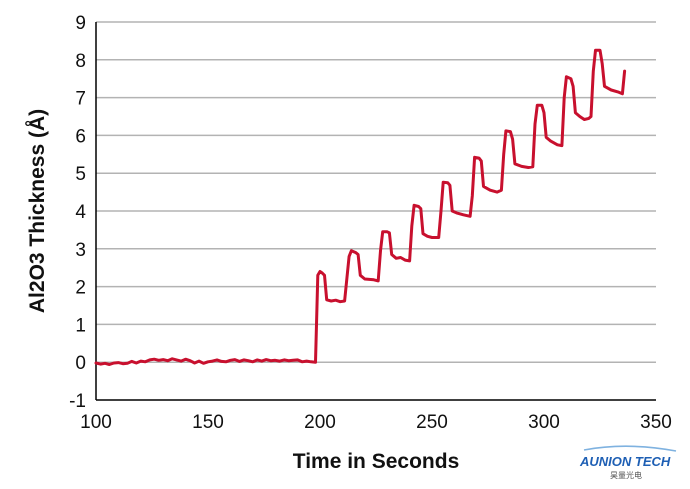 This screenshot has width=690, height=489. Describe the element at coordinates (630, 448) in the screenshot. I see `logo-swoosh-icon` at that location.